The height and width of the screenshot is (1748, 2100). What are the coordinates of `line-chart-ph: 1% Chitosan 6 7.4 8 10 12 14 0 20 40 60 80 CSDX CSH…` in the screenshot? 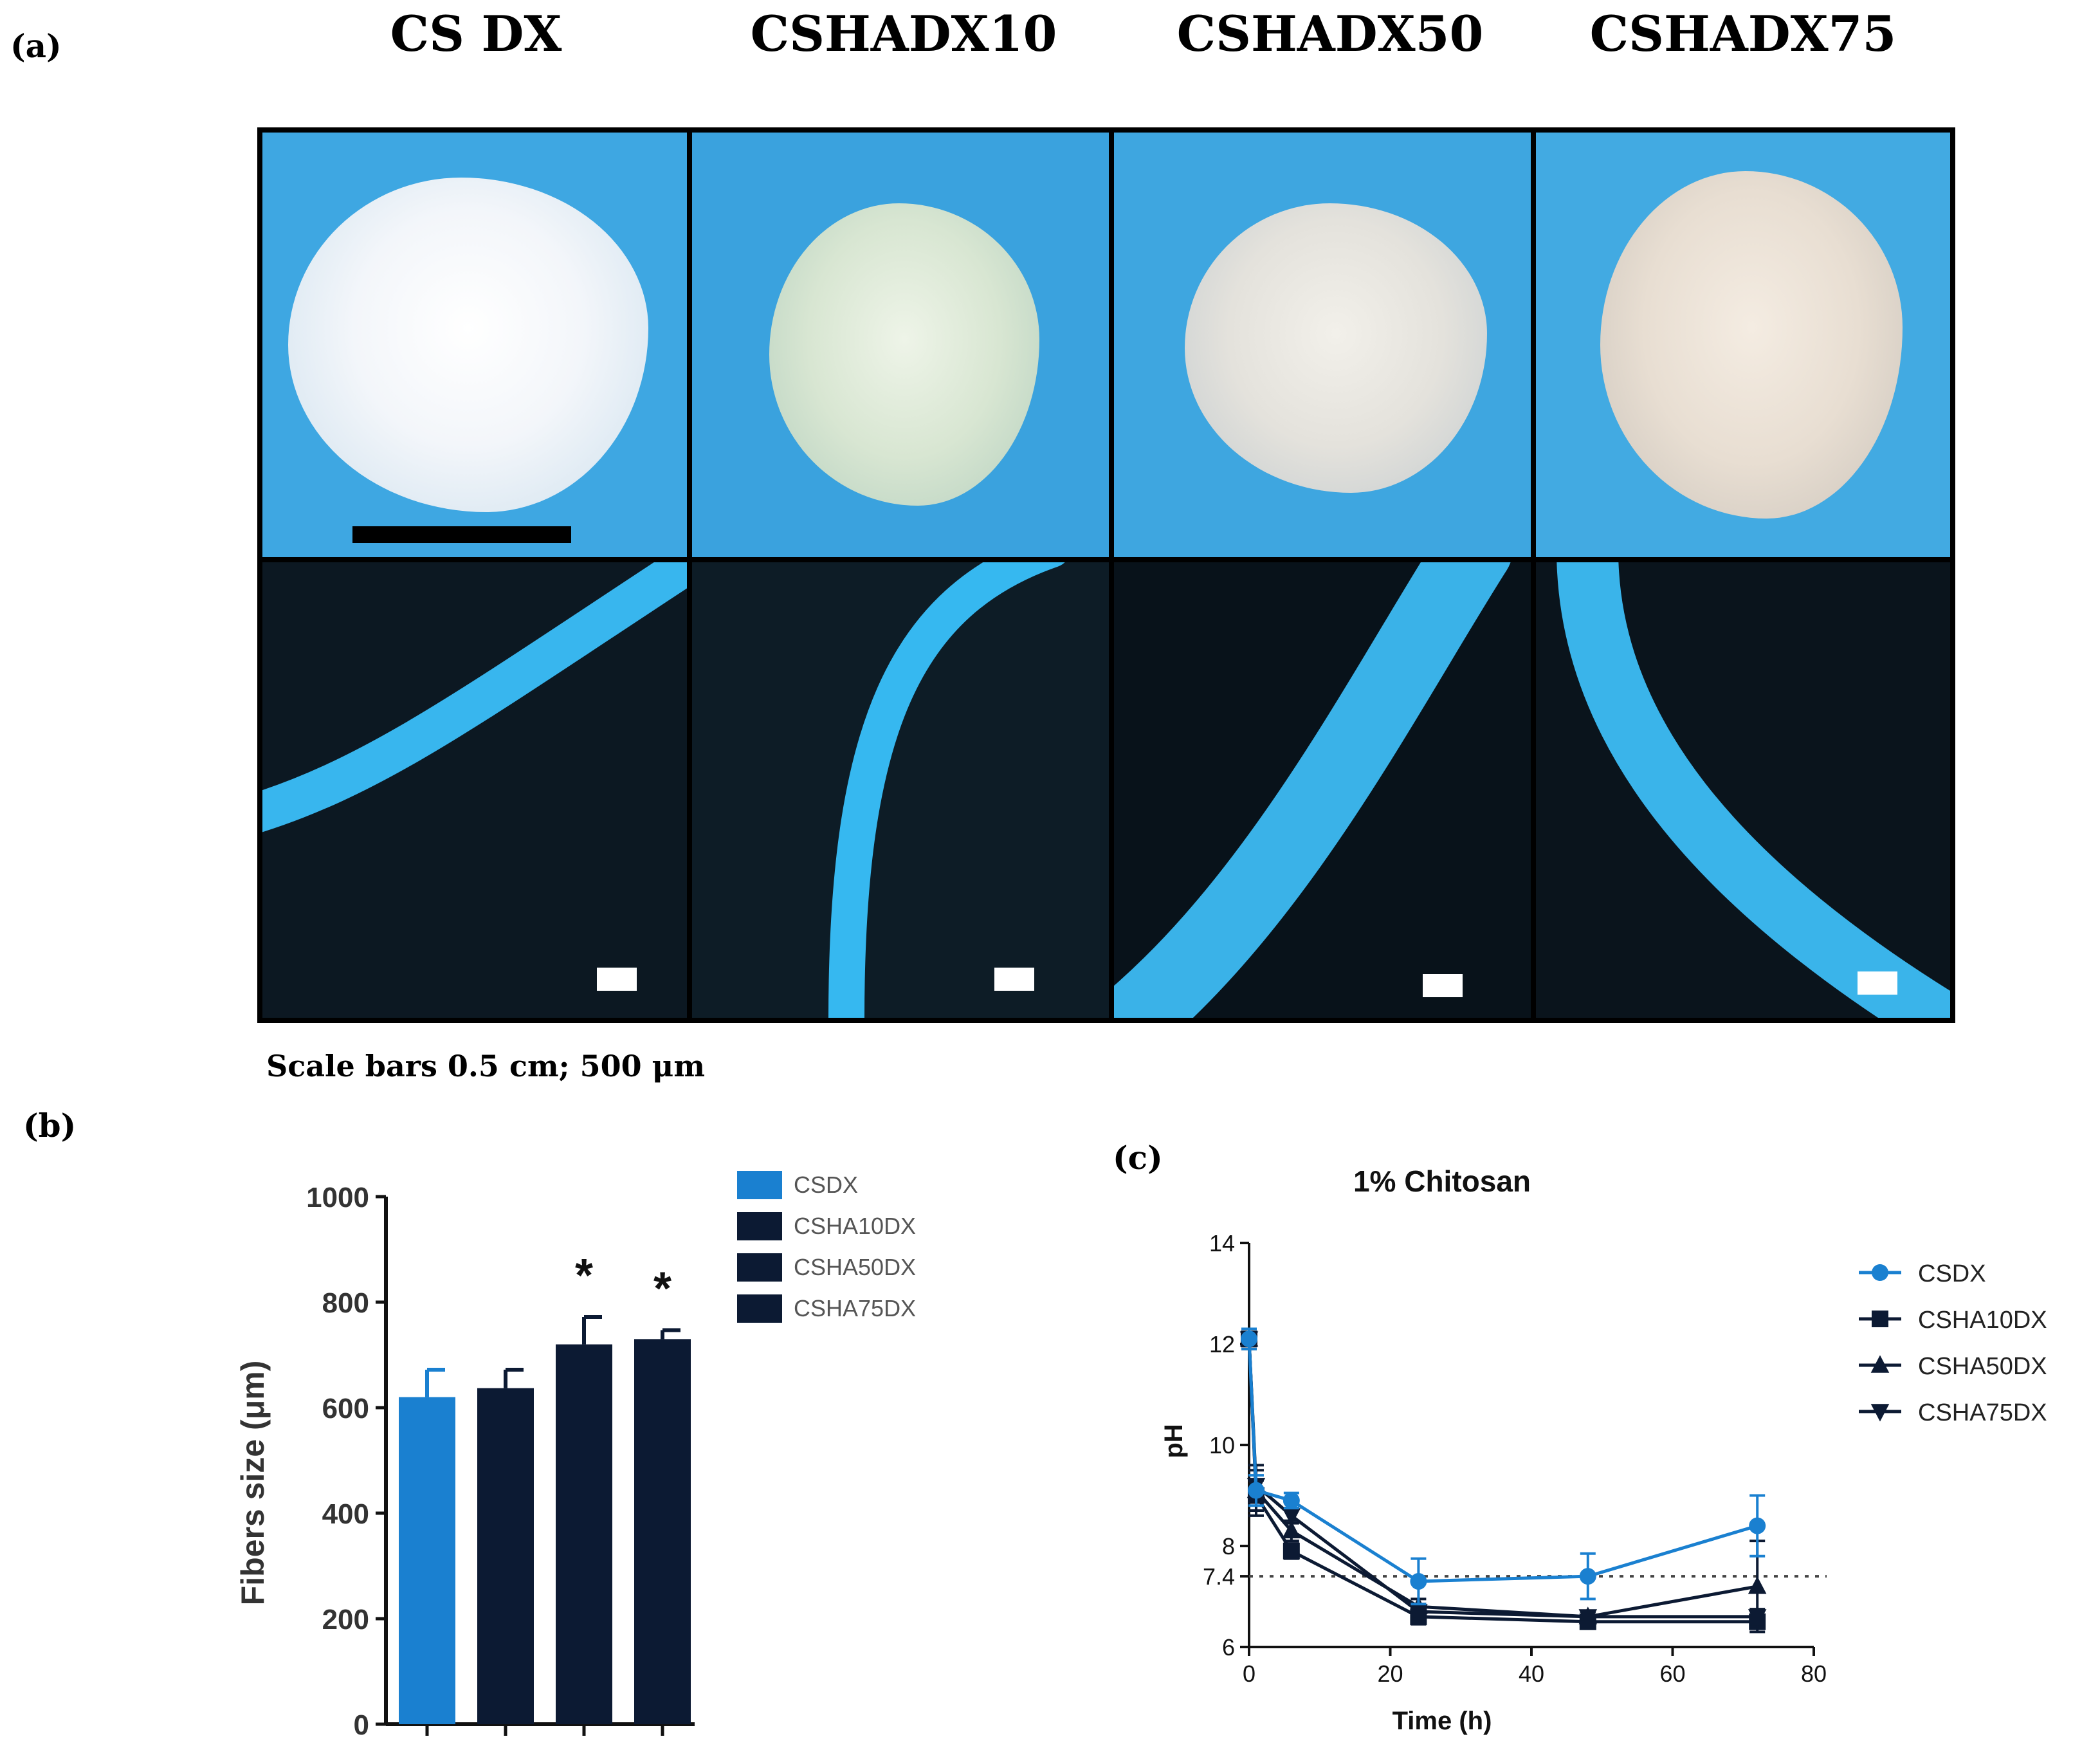 It's located at (1603, 1449).